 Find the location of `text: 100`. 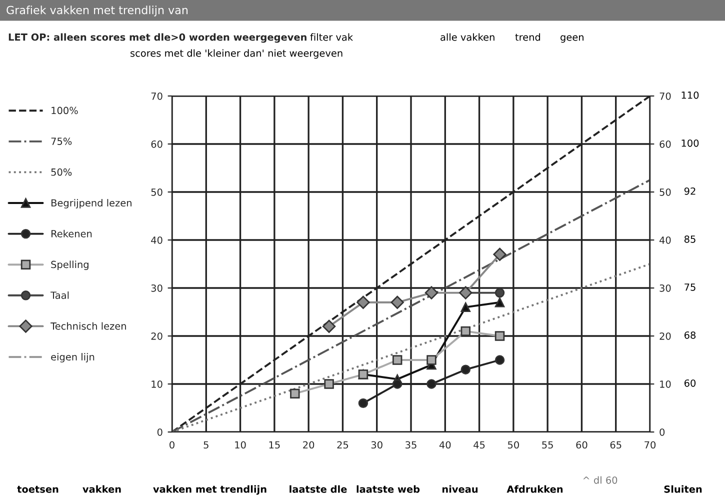

text: 100 is located at coordinates (690, 143).